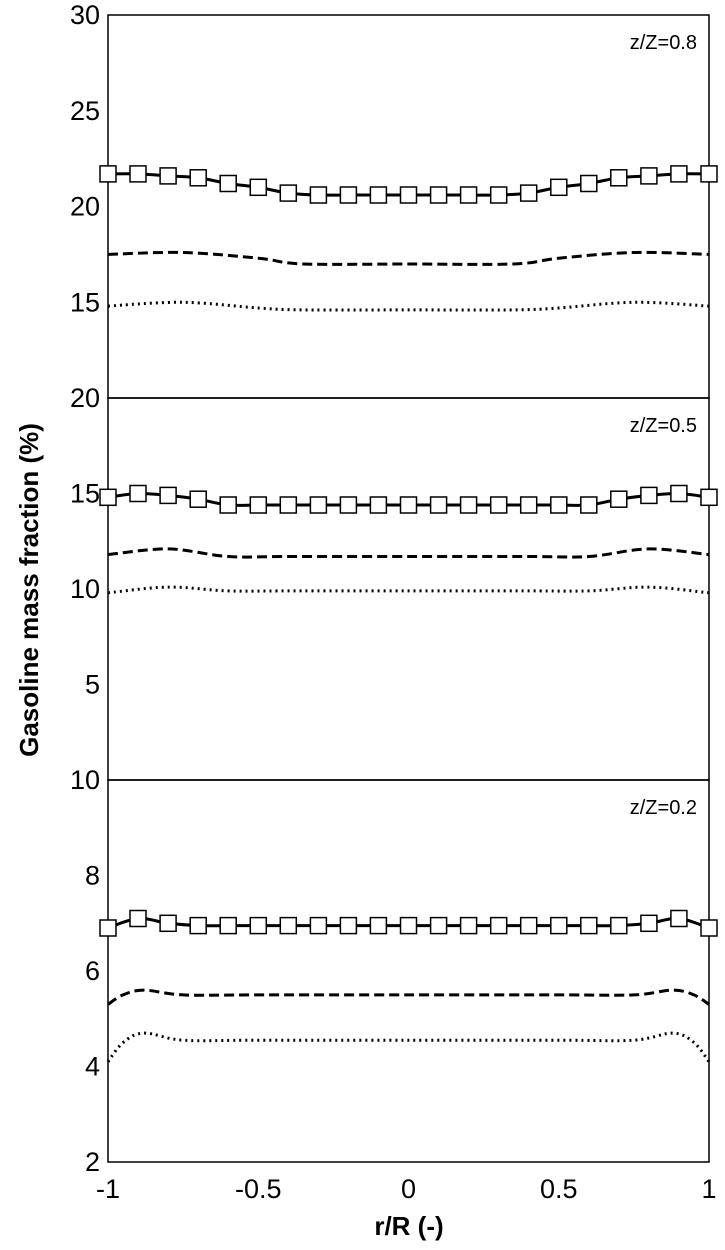 This screenshot has width=725, height=1250. I want to click on y-tick-label: 5, so click(92, 685).